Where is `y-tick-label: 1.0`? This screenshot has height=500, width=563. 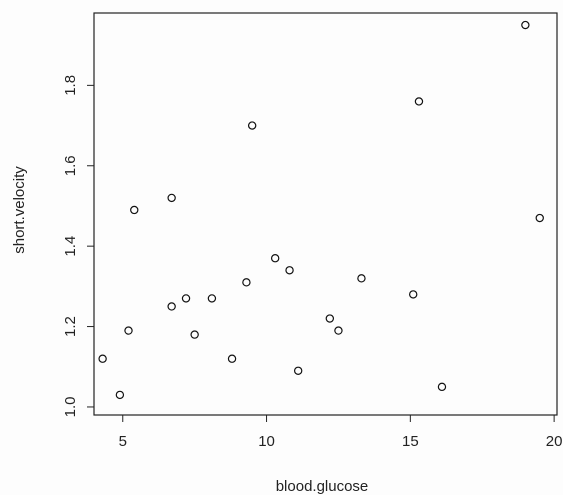 y-tick-label: 1.0 is located at coordinates (70, 407).